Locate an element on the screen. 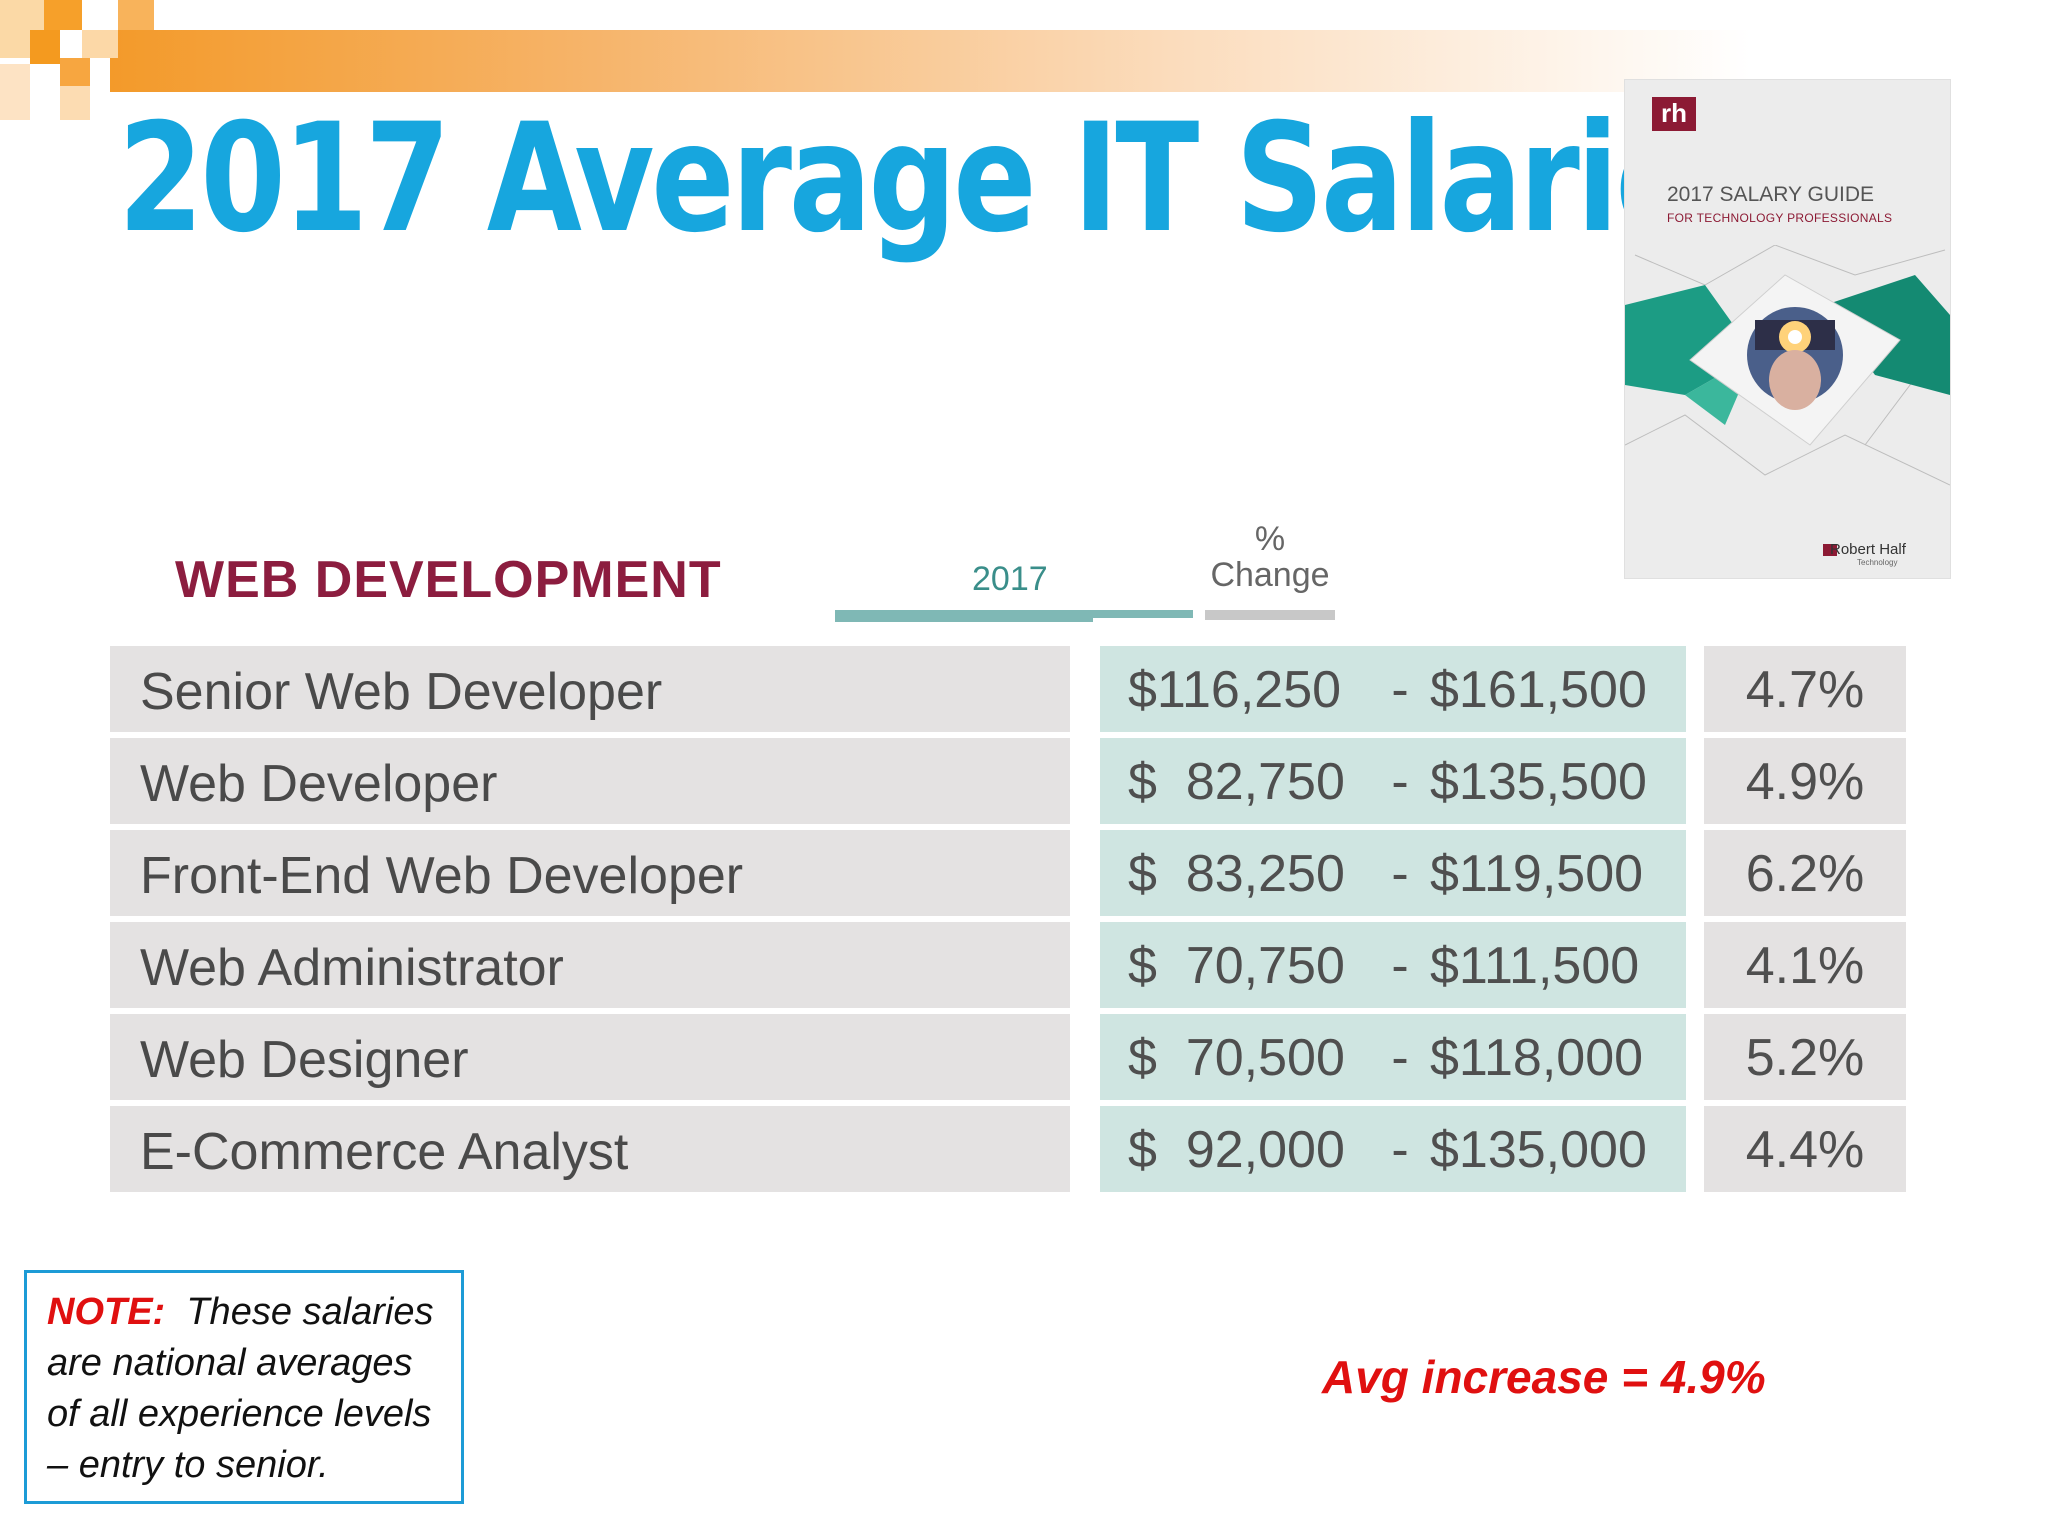  salary-low: $ 82,750 is located at coordinates (1236, 782).